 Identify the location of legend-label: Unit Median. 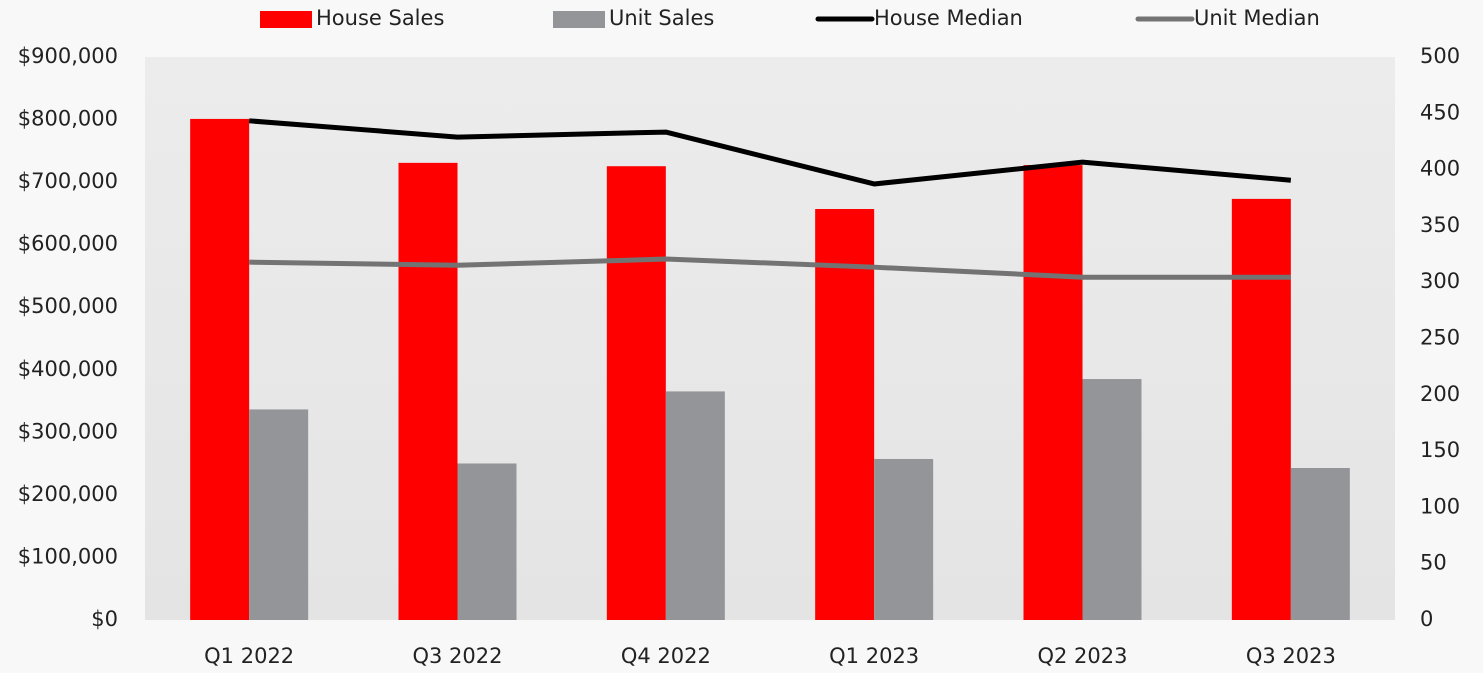
(1257, 18).